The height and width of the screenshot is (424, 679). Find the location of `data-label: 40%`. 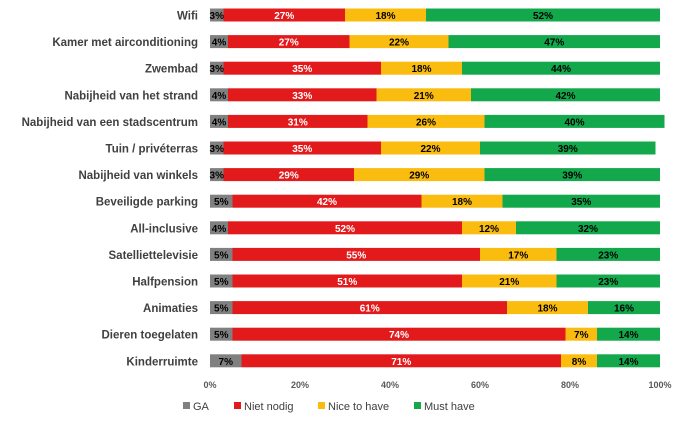

data-label: 40% is located at coordinates (574, 122).